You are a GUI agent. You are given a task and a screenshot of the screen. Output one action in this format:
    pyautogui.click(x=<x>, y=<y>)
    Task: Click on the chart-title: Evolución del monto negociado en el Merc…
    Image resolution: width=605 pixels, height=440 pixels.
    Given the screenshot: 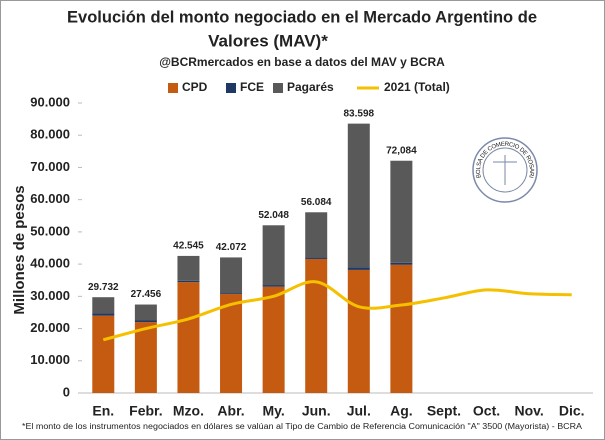 What is the action you would take?
    pyautogui.click(x=302, y=16)
    